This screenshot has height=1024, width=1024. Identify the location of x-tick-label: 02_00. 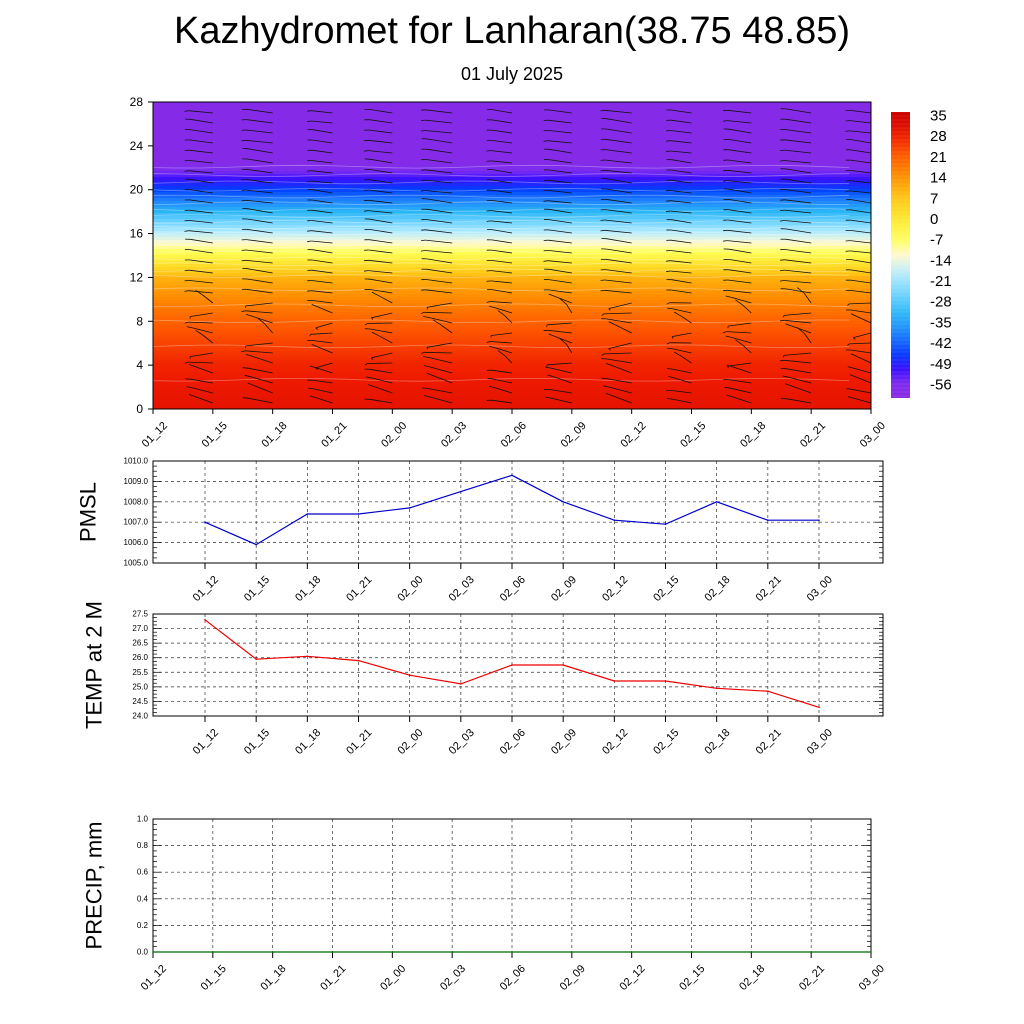
(394, 435).